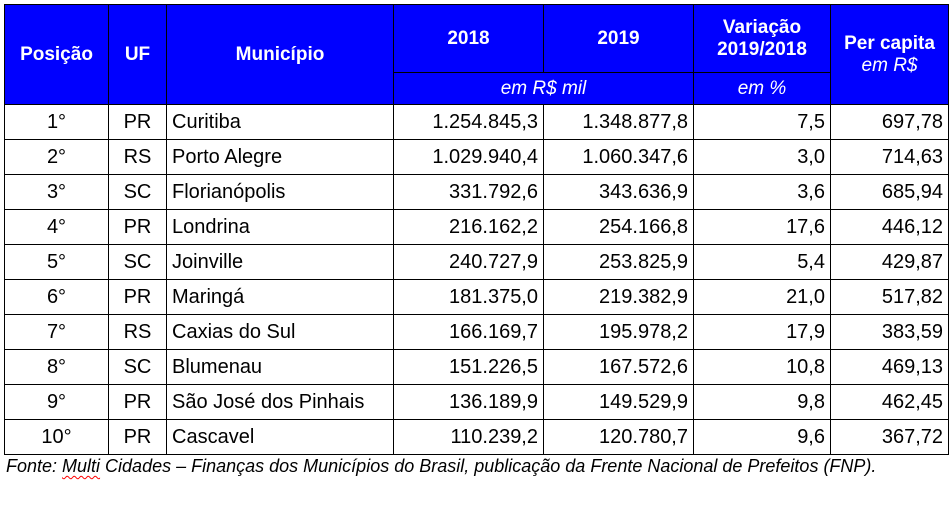  Describe the element at coordinates (618, 402) in the screenshot. I see `cell-value-2019: 149.529,9` at that location.